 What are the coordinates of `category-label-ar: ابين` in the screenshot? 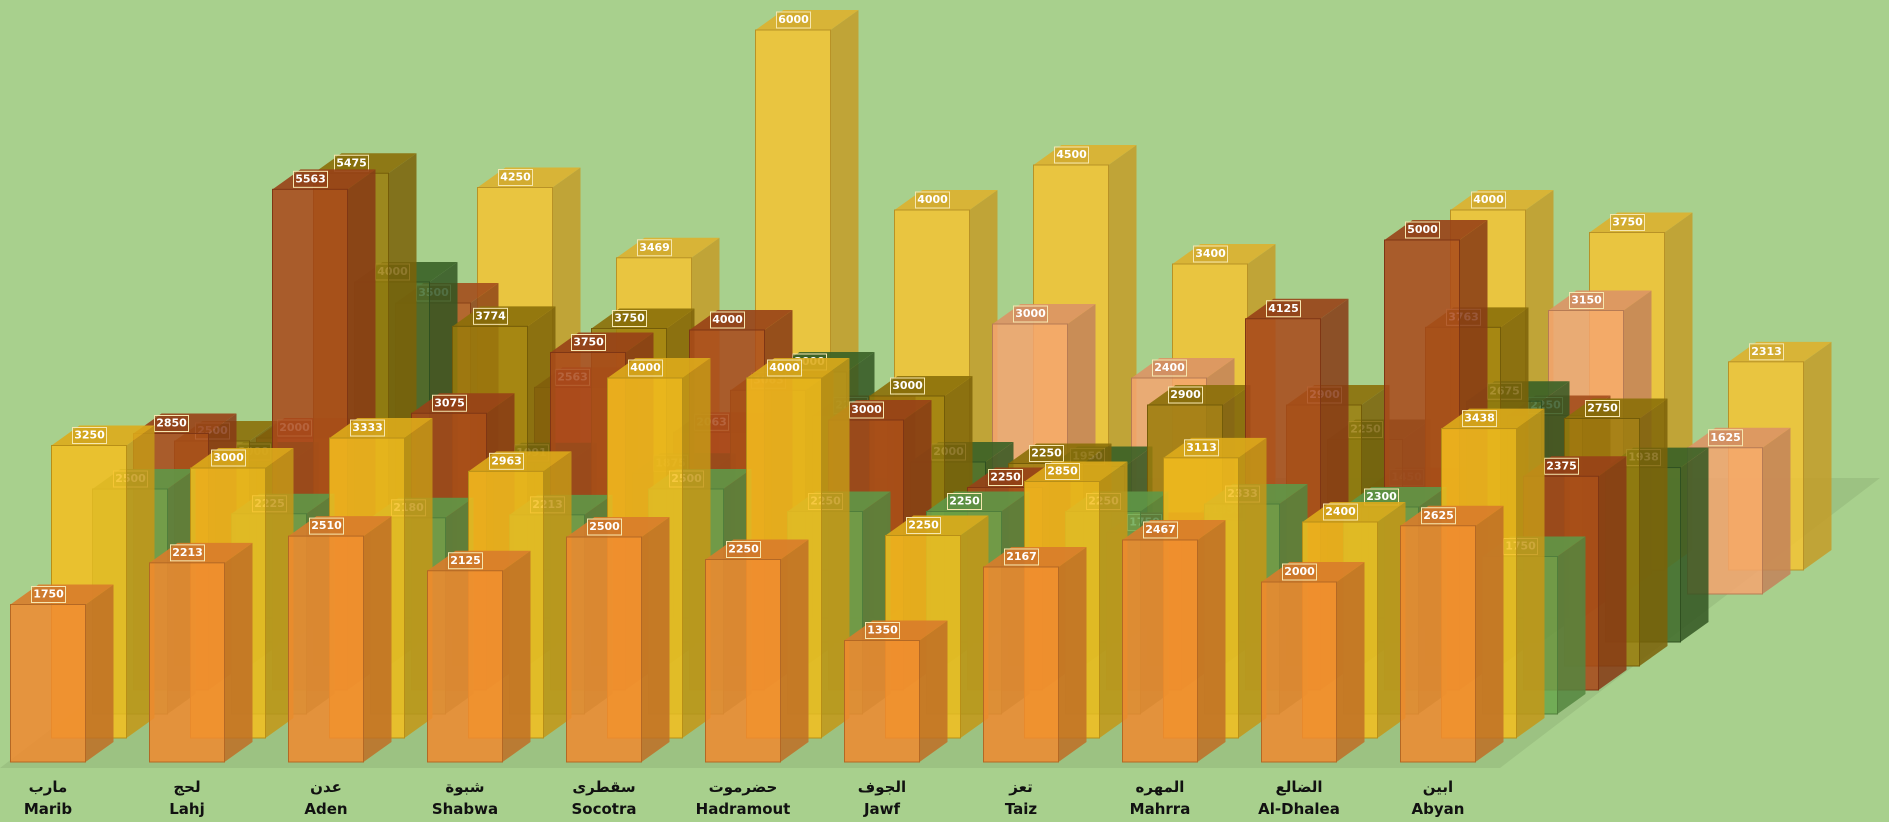 It's located at (1438, 787).